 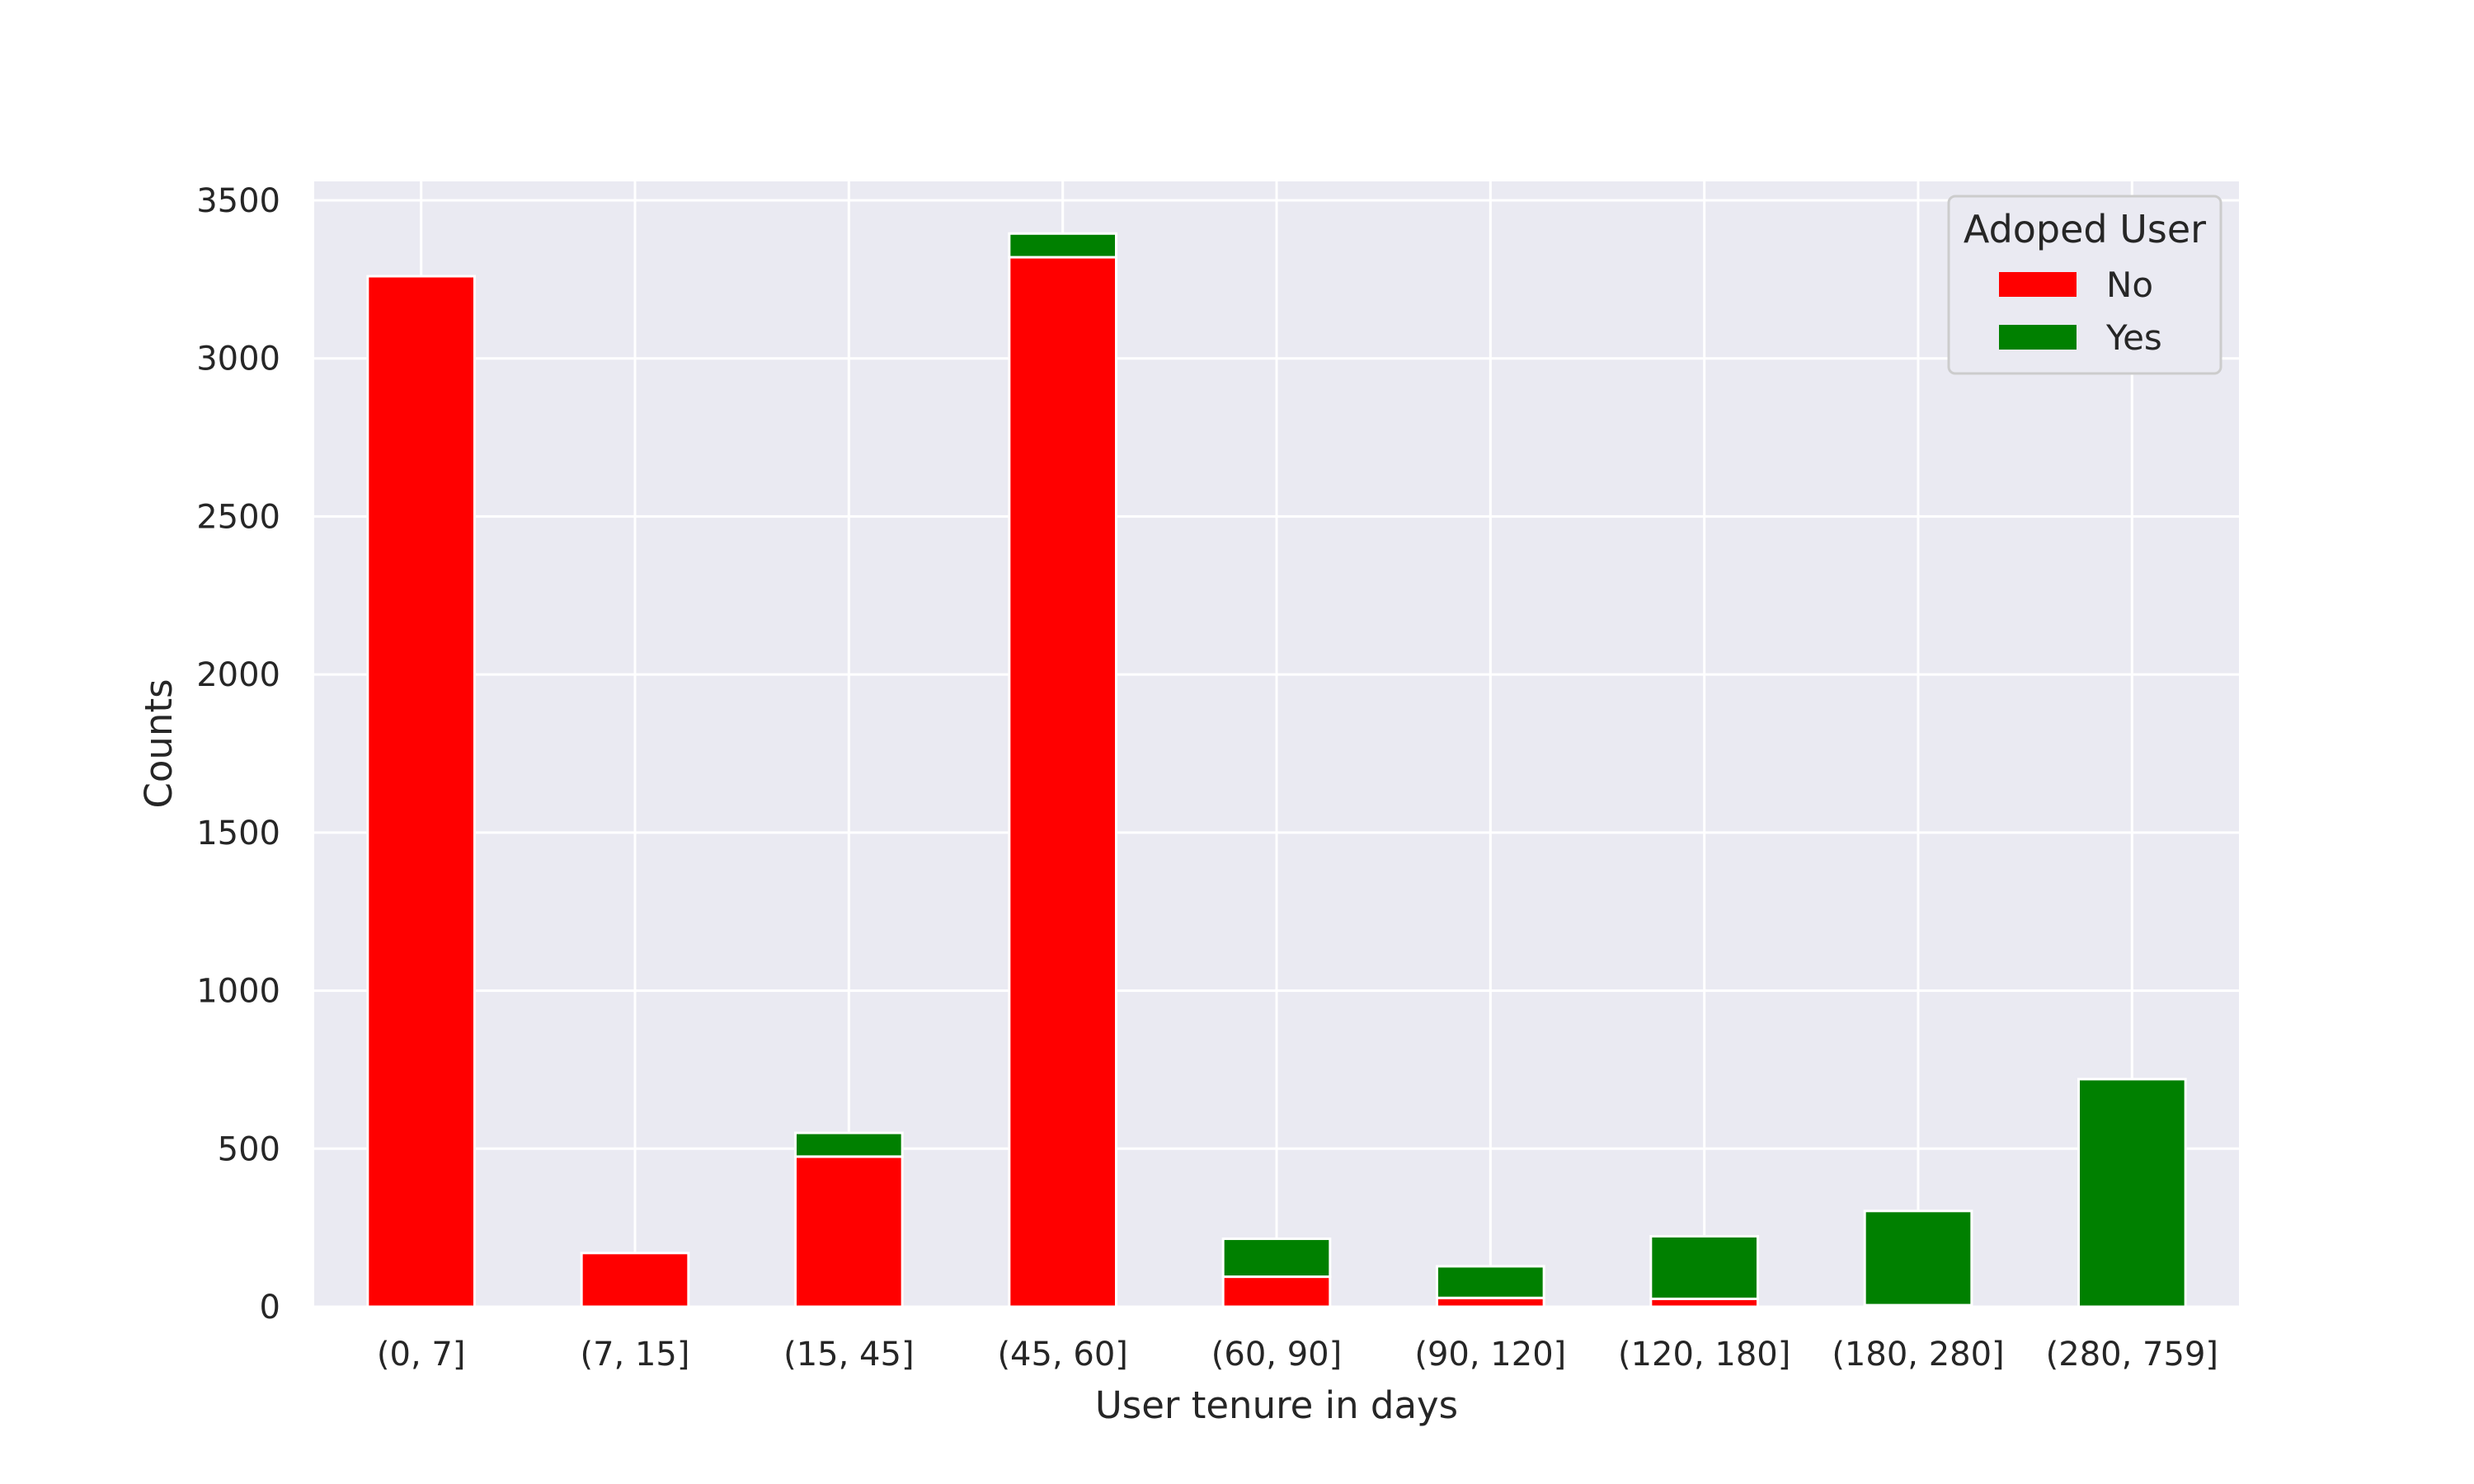 What do you see at coordinates (2129, 285) in the screenshot?
I see `legend-label-no: No` at bounding box center [2129, 285].